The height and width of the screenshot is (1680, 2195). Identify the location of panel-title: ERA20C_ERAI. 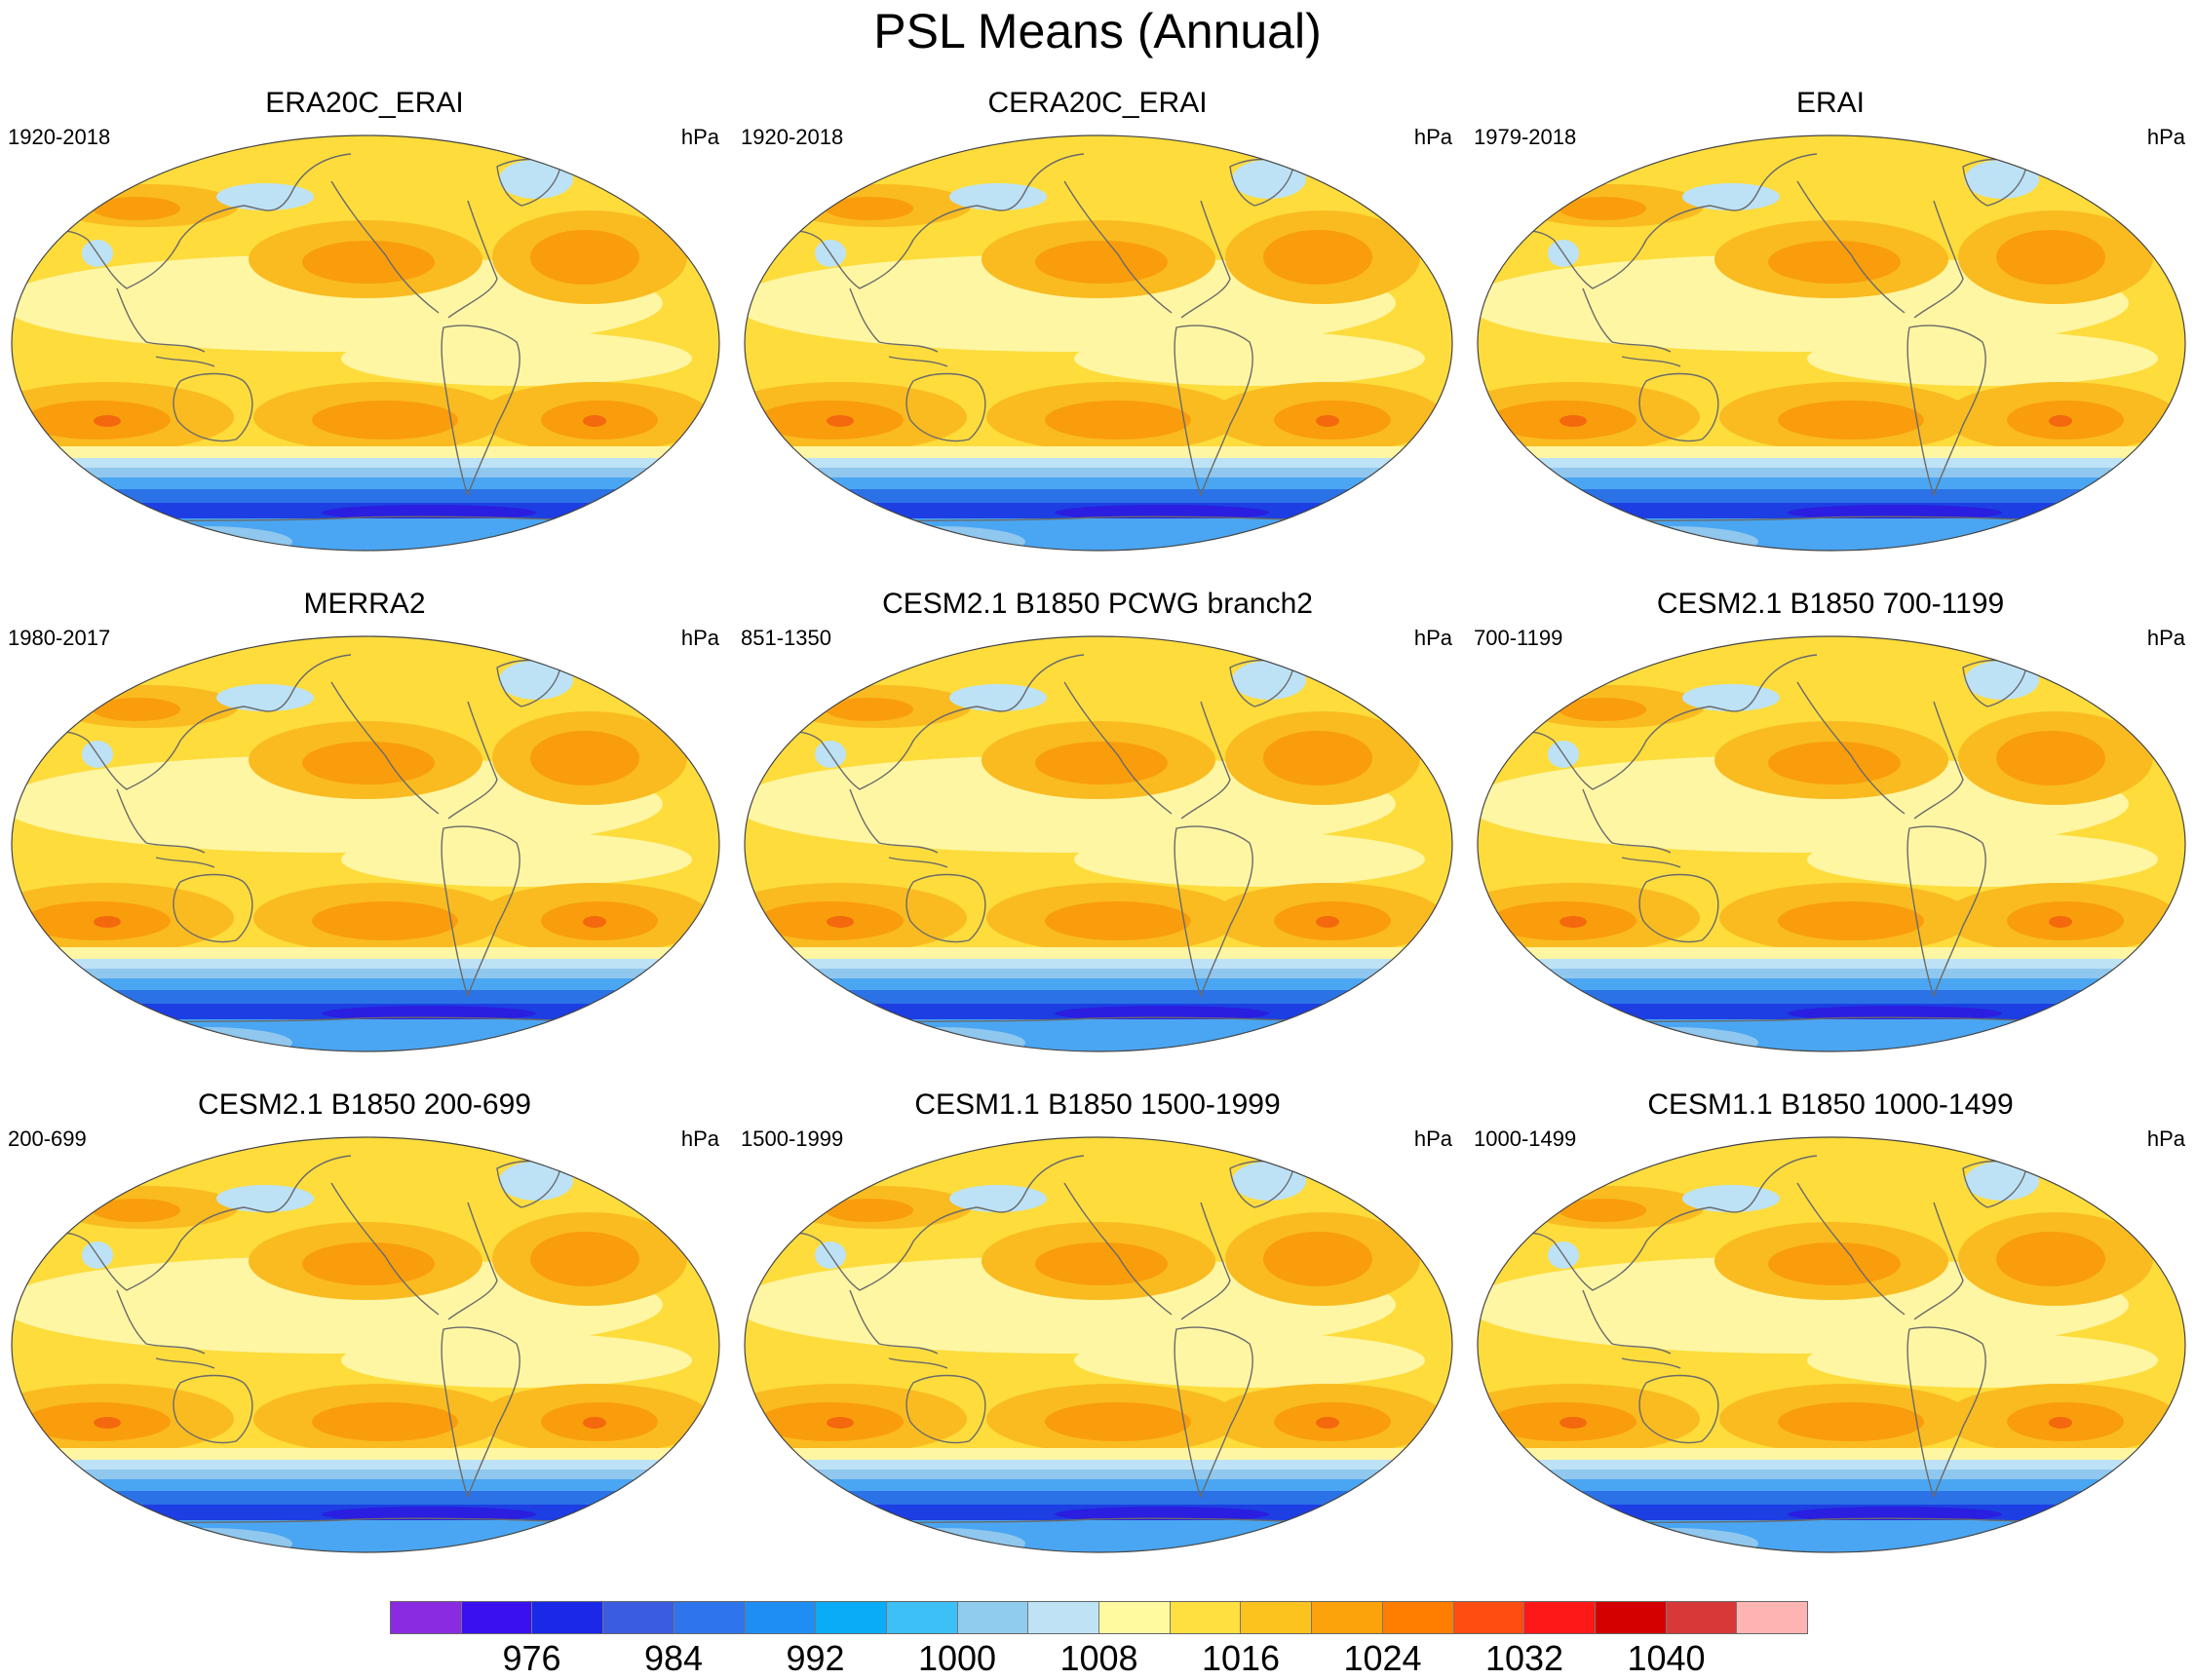
(364, 103).